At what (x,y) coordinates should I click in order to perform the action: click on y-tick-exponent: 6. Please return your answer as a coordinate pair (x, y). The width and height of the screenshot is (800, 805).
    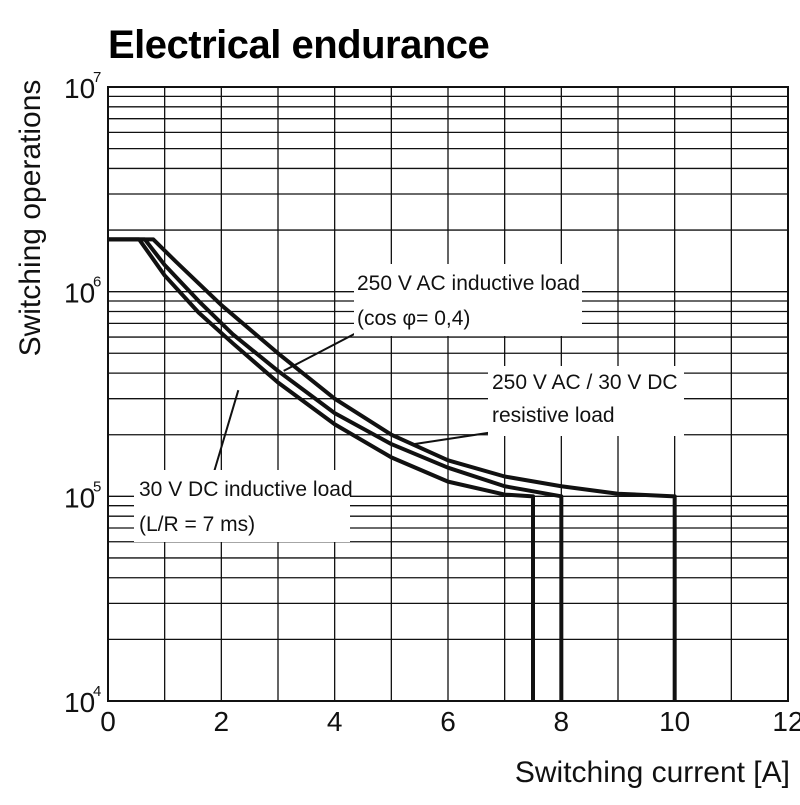
    Looking at the image, I should click on (97, 282).